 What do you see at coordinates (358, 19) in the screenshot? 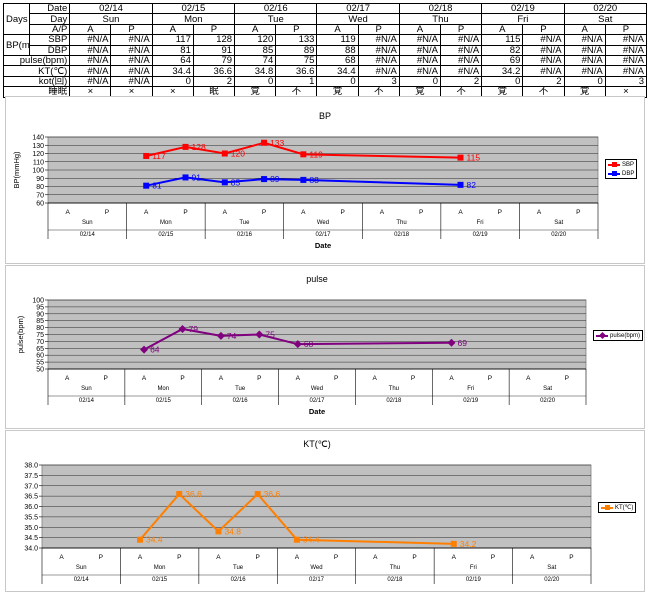
I see `table-day-cell: Wed` at bounding box center [358, 19].